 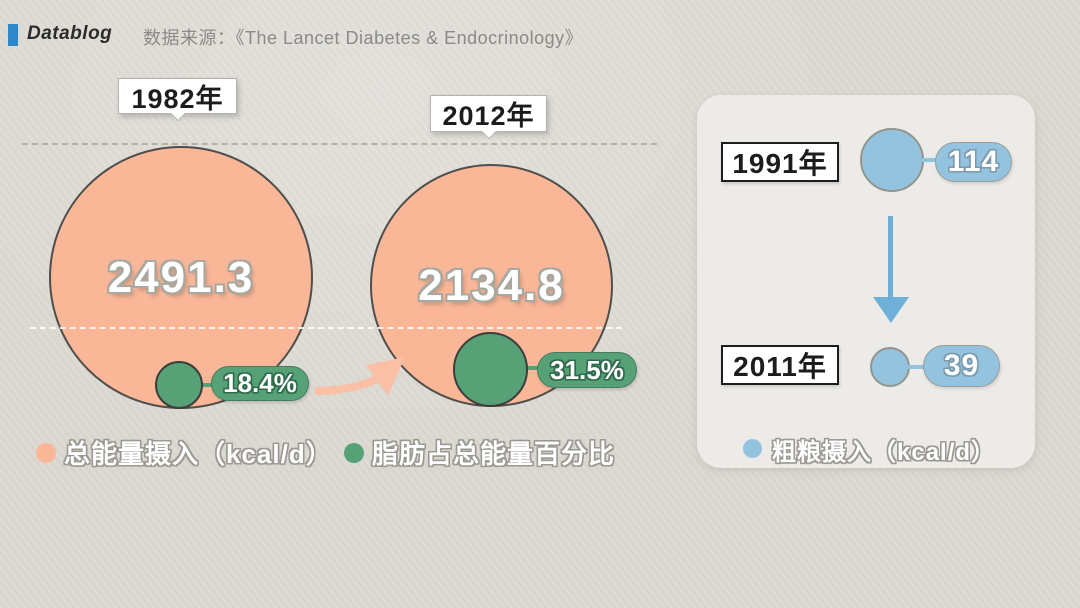 I want to click on baseline-dashed-line, so click(x=339, y=144).